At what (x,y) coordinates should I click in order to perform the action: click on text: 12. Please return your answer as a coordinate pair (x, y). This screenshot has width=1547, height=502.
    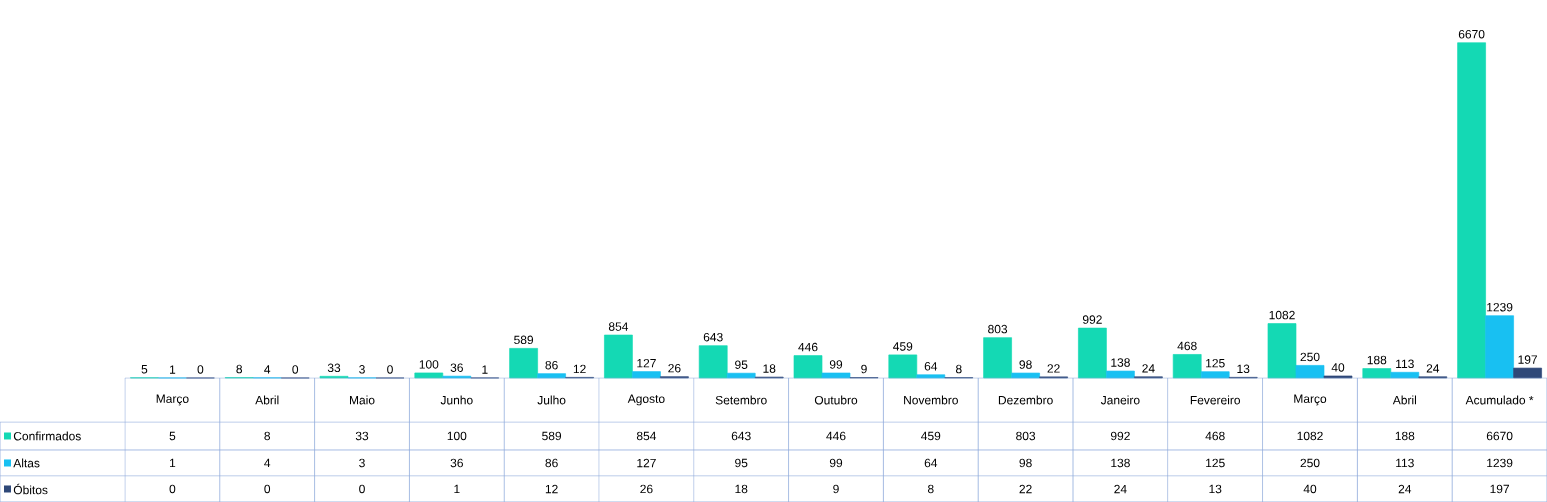
    Looking at the image, I should click on (551, 489).